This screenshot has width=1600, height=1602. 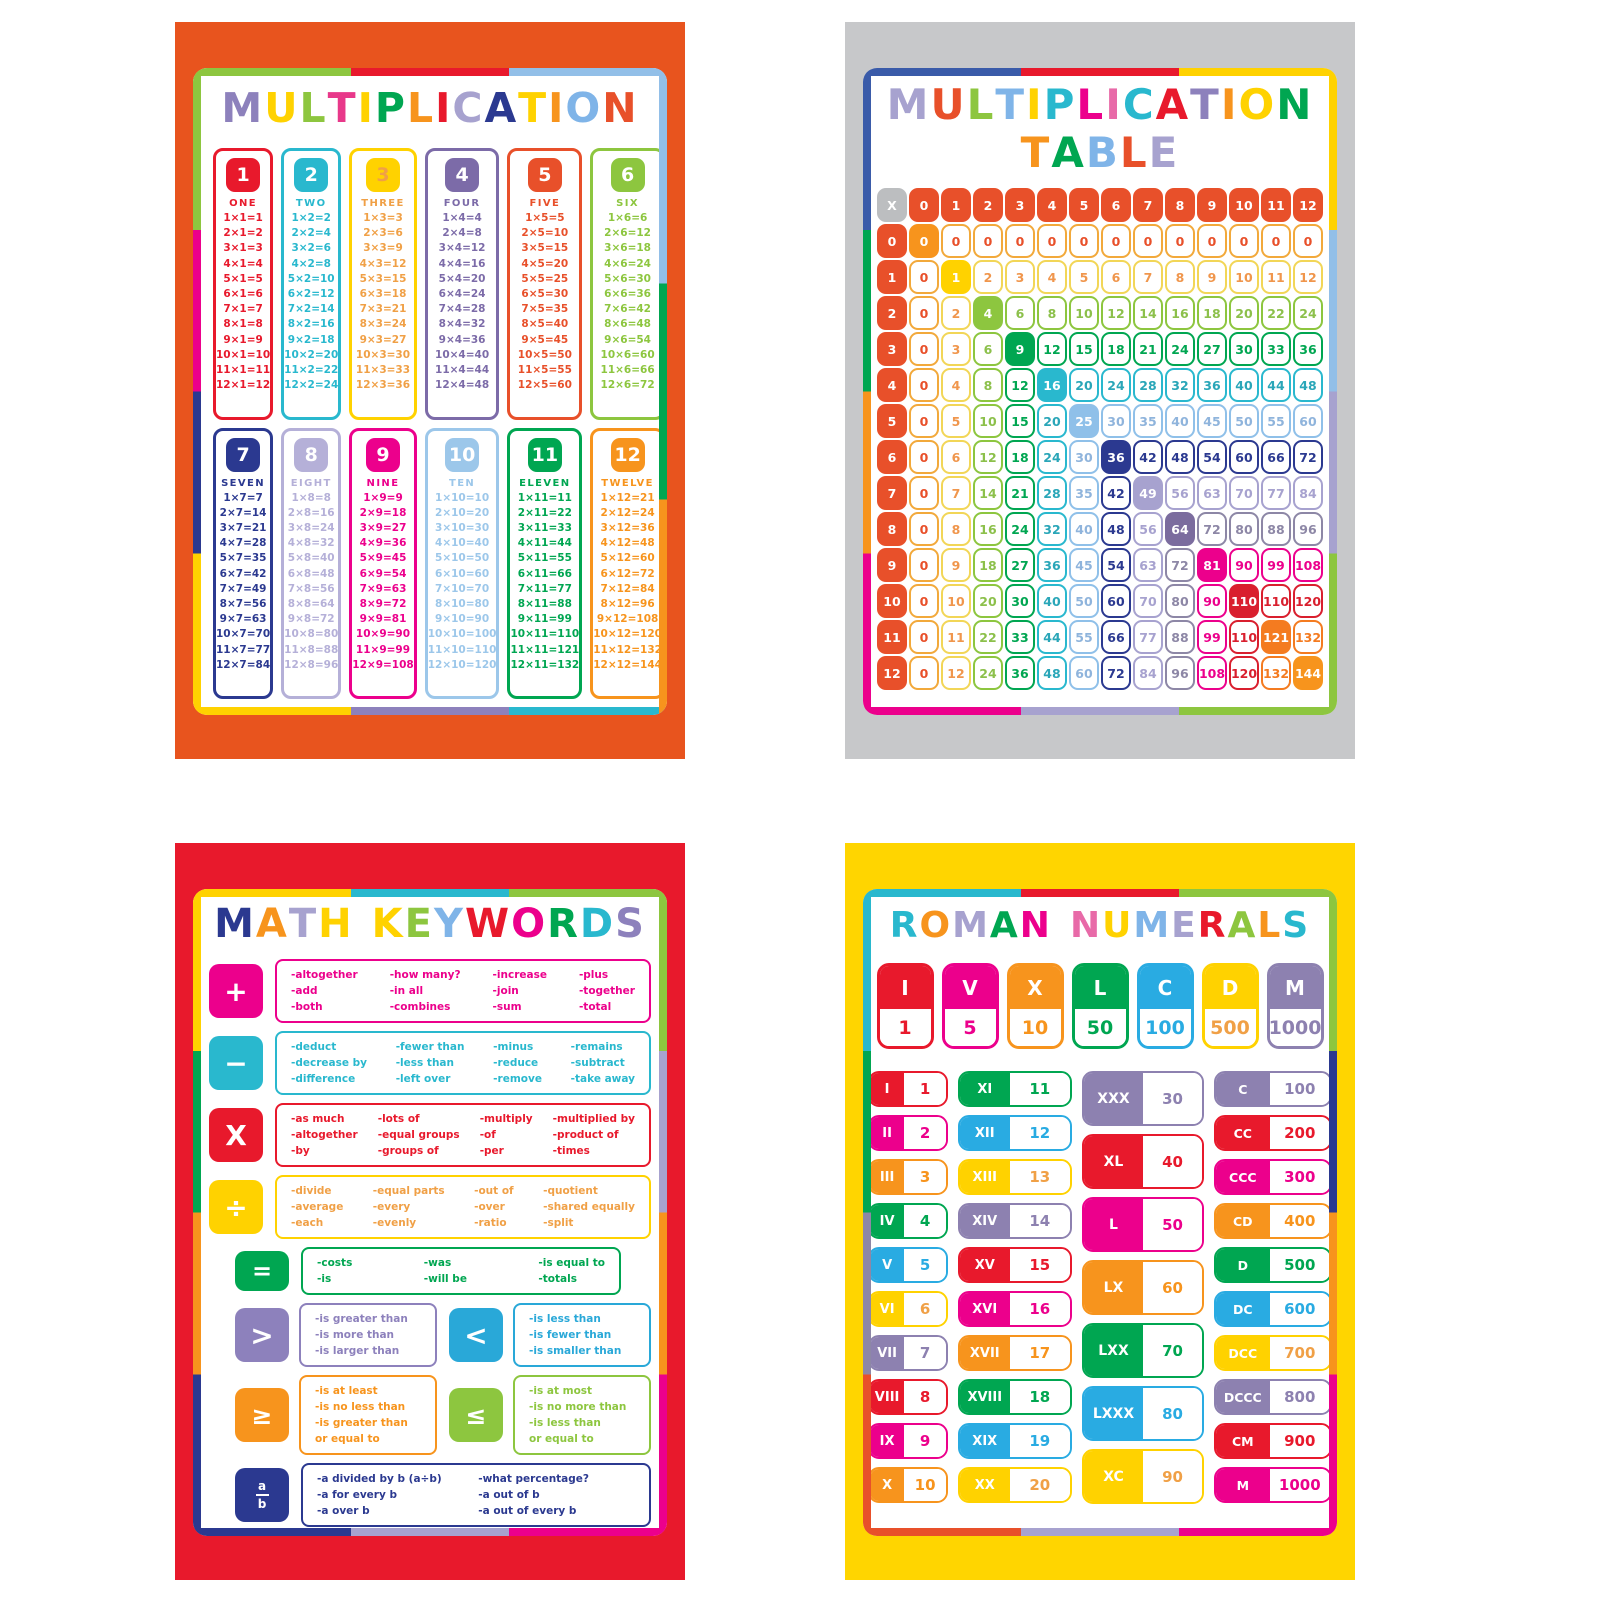 I want to click on grid-product-cell: 6, so click(x=988, y=349).